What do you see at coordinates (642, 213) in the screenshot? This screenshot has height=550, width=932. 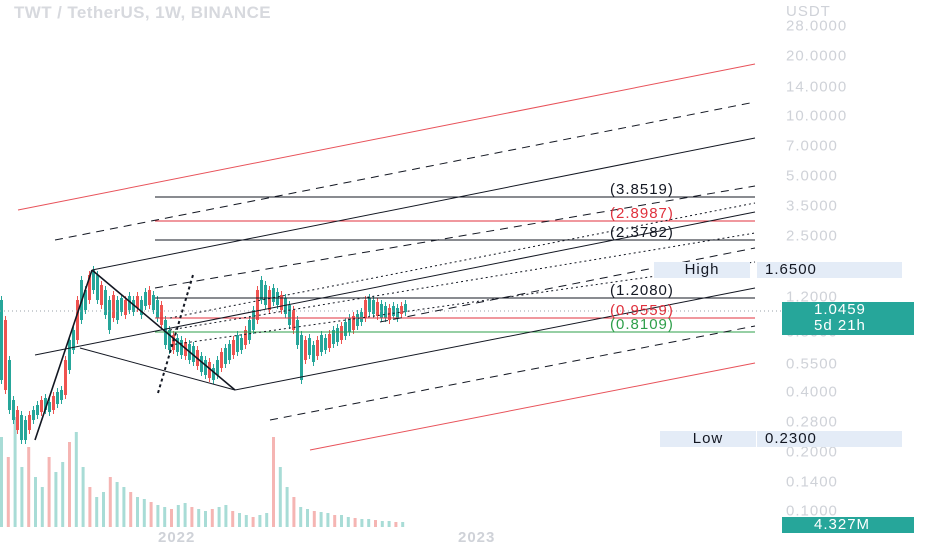 I see `fib-level-label: (2.8987)` at bounding box center [642, 213].